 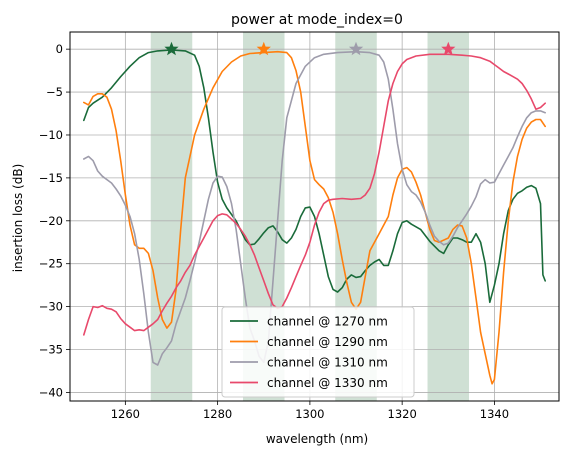 What do you see at coordinates (327, 363) in the screenshot?
I see `legend-label-3: channel @ 1310 nm` at bounding box center [327, 363].